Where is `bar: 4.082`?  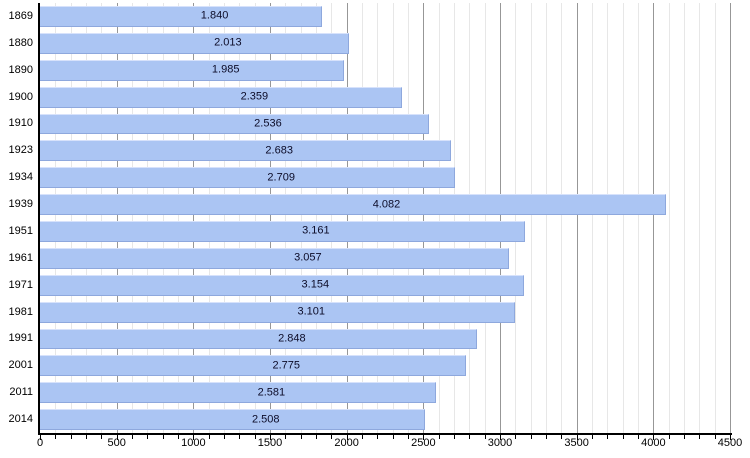 bar: 4.082 is located at coordinates (353, 204).